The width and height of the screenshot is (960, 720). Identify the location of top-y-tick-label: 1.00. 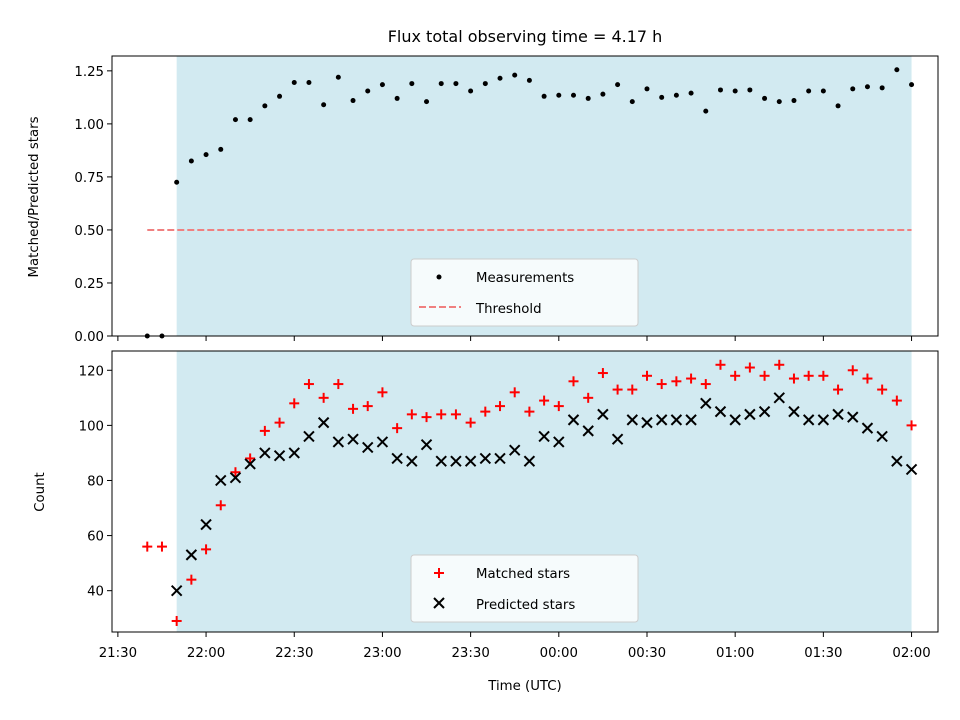
(89, 125).